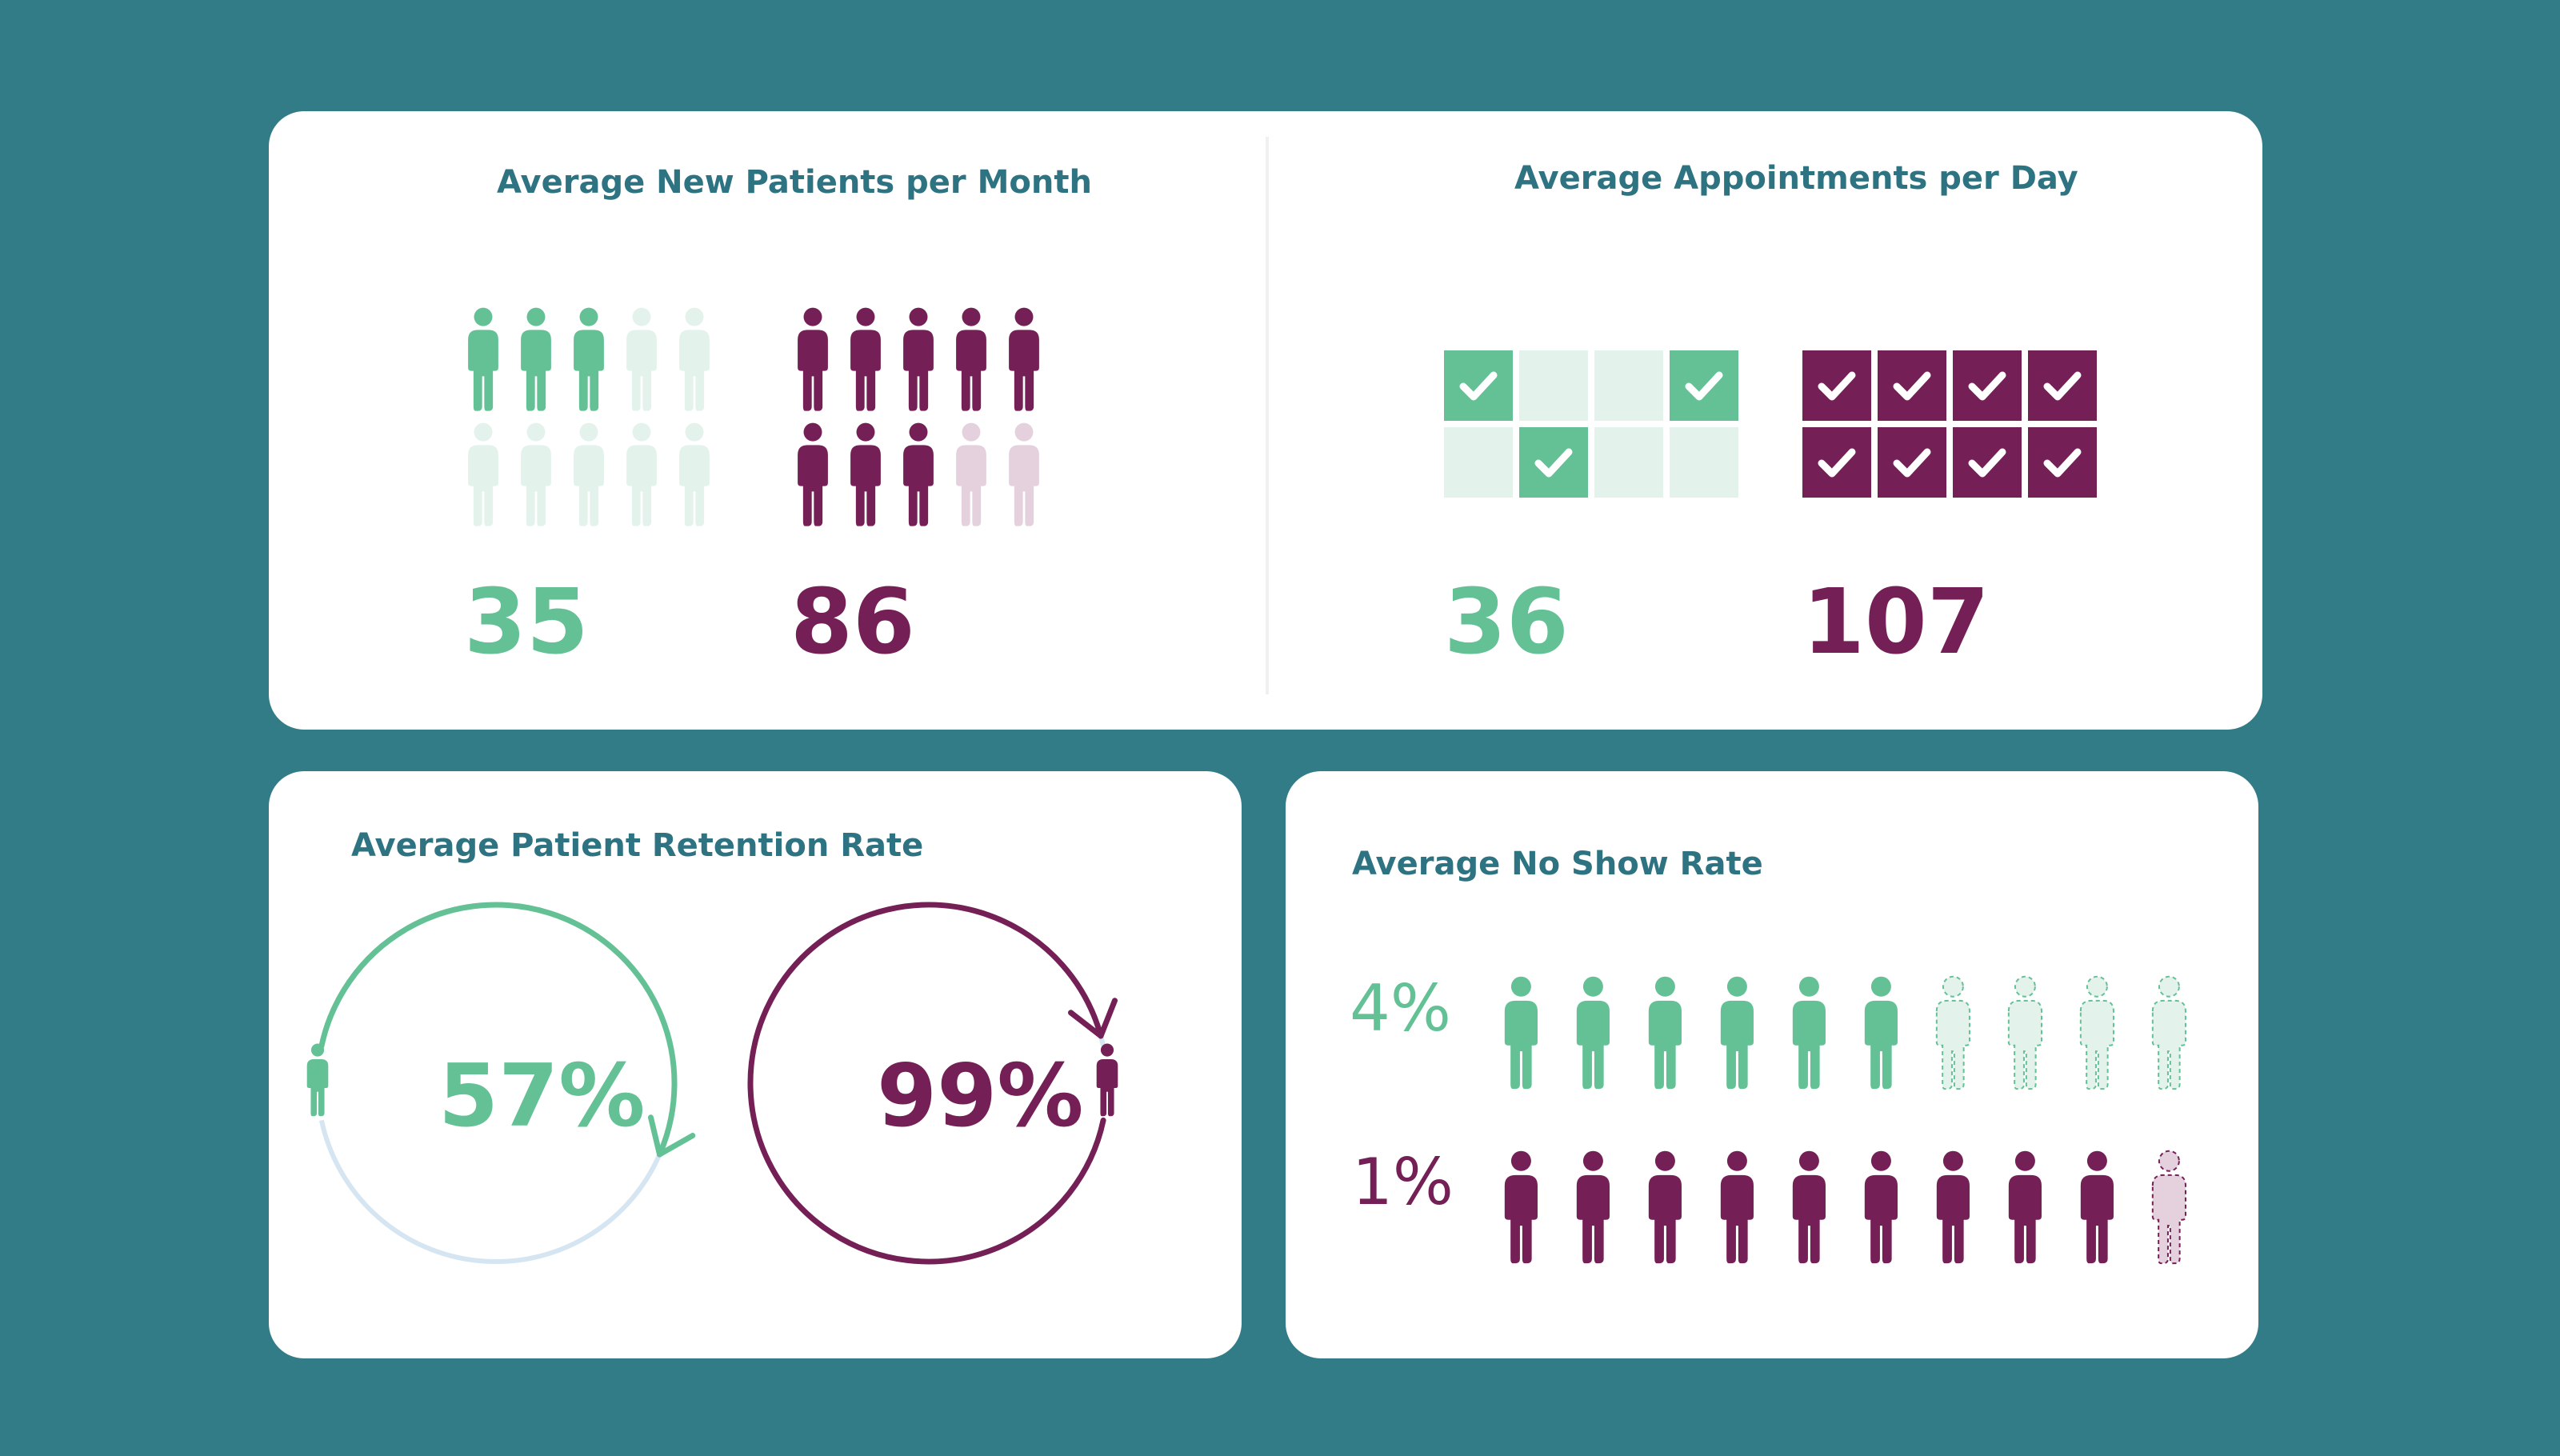 This screenshot has width=2560, height=1456. Describe the element at coordinates (490, 1192) in the screenshot. I see `retention-track` at that location.